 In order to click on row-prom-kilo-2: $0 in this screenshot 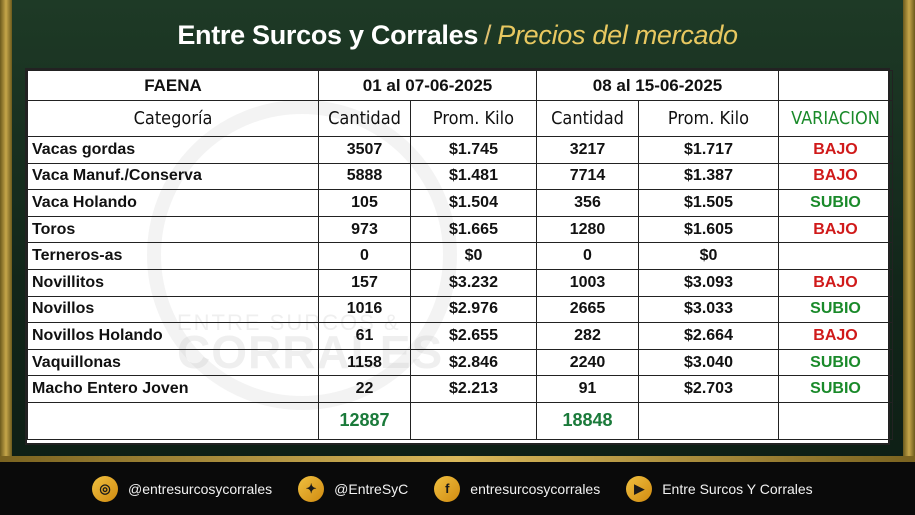, I will do `click(708, 256)`.